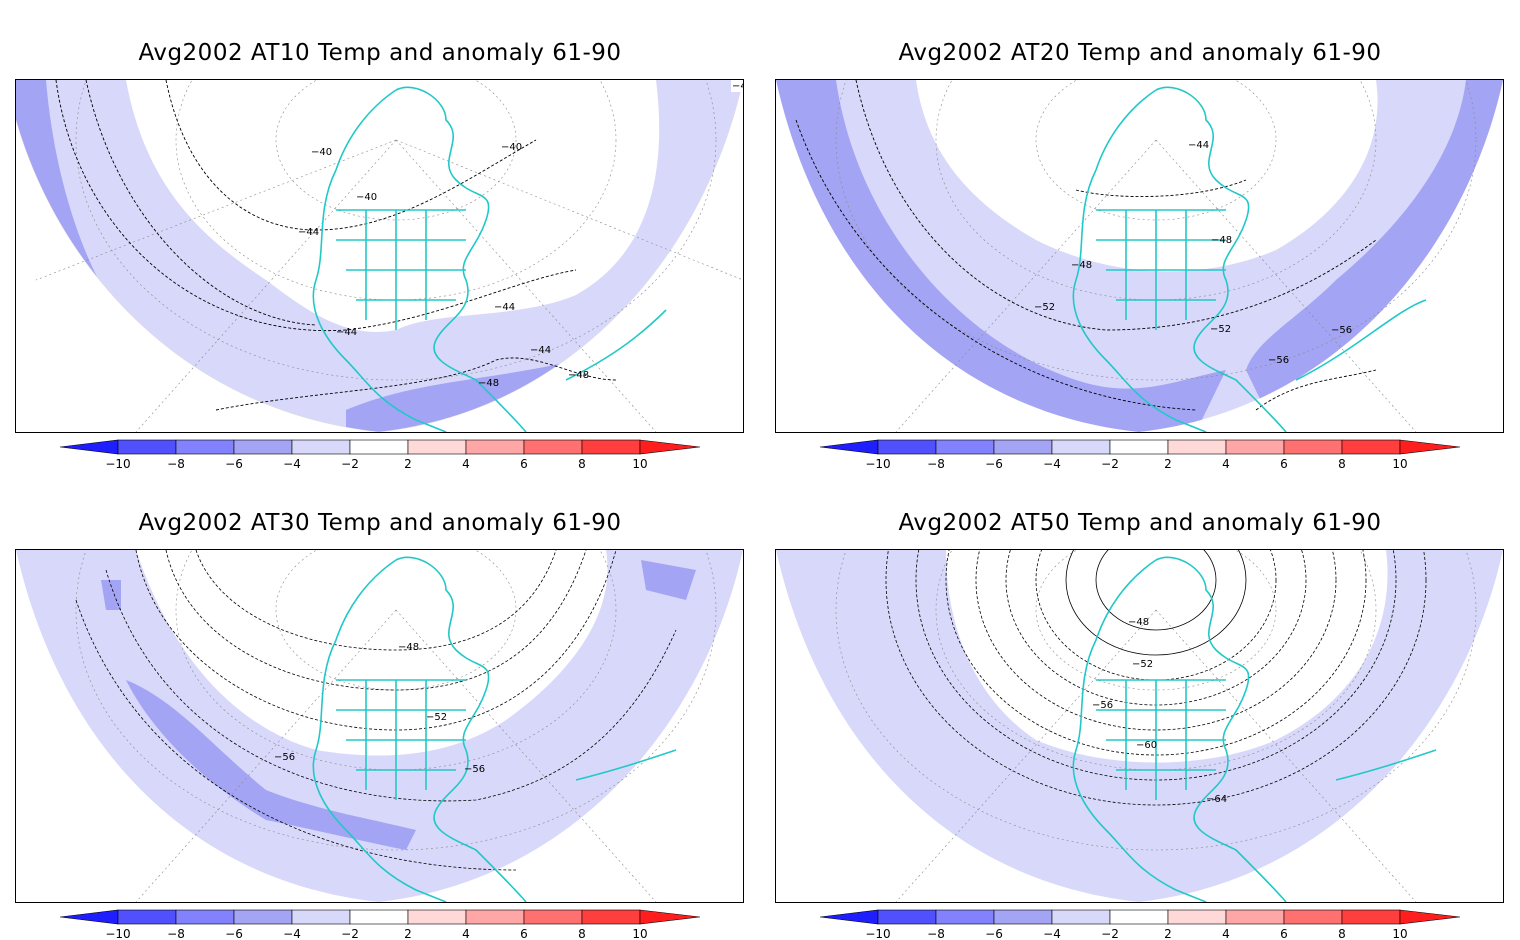  Describe the element at coordinates (1216, 799) in the screenshot. I see `contour-label: −64` at that location.